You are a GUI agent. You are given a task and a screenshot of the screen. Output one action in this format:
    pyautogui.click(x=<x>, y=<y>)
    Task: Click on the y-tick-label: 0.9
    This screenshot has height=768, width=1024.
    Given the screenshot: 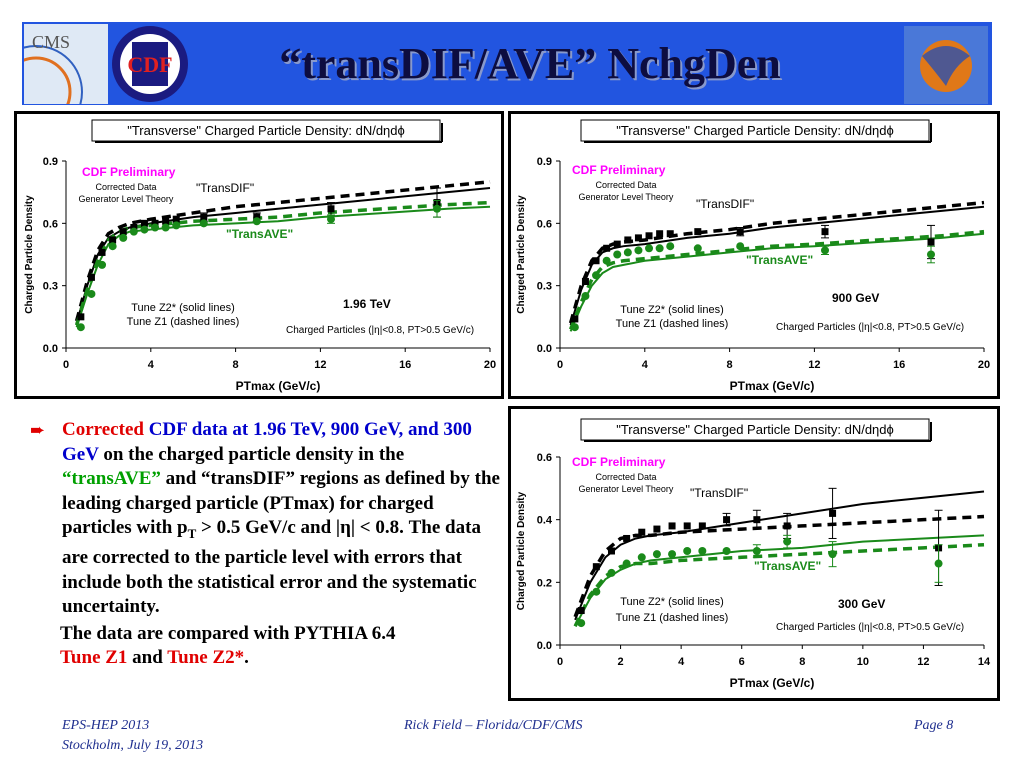 What is the action you would take?
    pyautogui.click(x=544, y=162)
    